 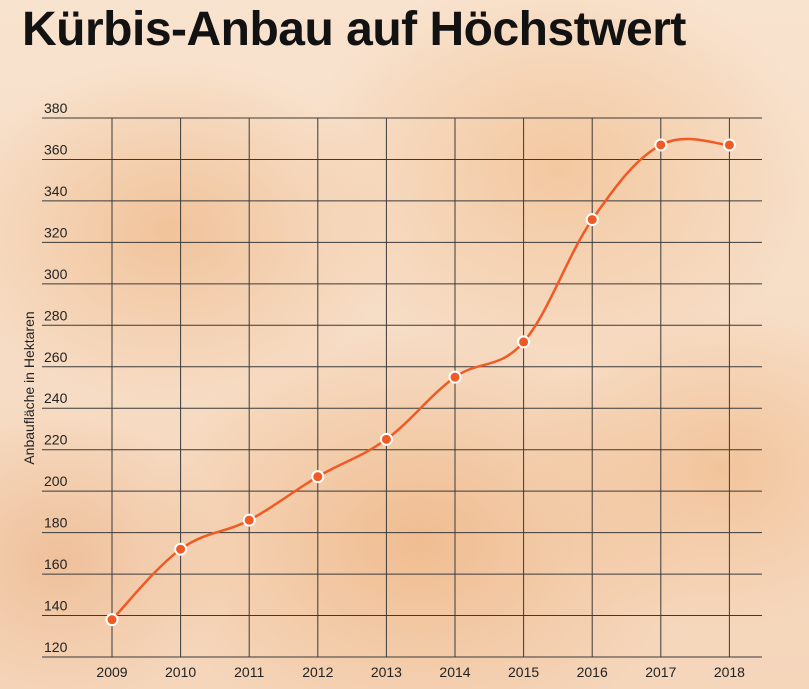 What do you see at coordinates (56, 398) in the screenshot?
I see `y-tick-label: 240` at bounding box center [56, 398].